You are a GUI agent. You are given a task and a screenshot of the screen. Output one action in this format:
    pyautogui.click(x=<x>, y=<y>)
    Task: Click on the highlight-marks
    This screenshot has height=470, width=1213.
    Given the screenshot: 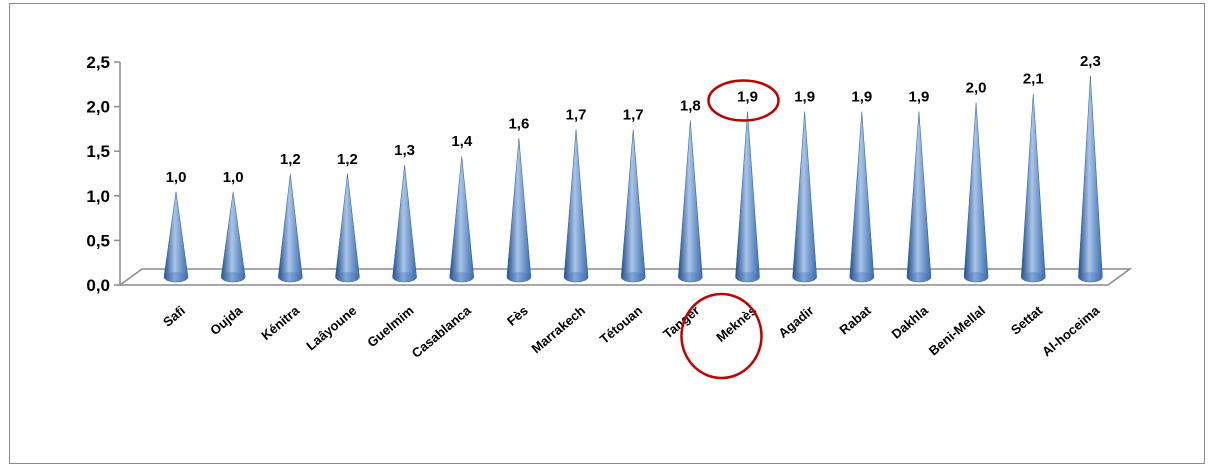 What is the action you would take?
    pyautogui.click(x=730, y=229)
    